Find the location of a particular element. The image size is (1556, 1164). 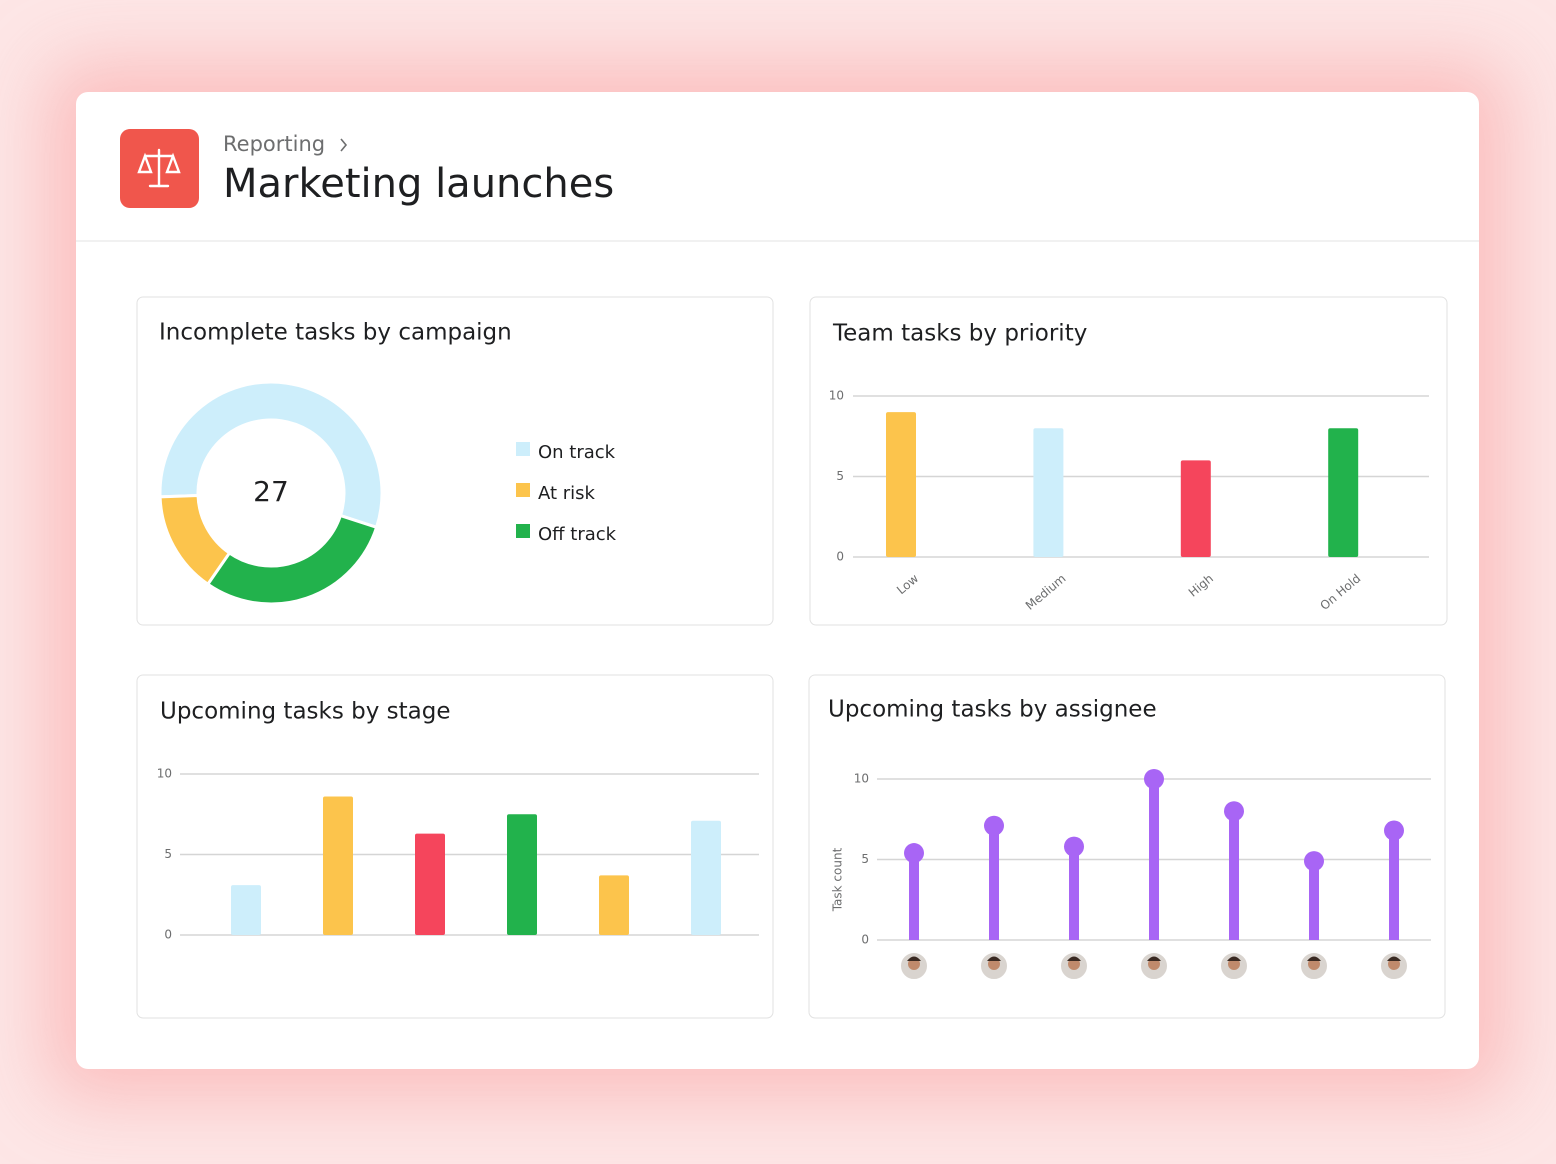

panel-title: Upcoming tasks by assignee is located at coordinates (992, 710).